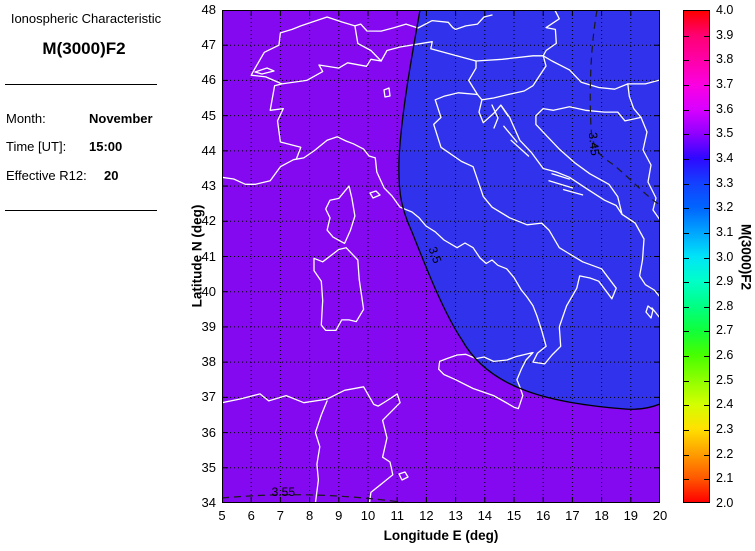 The width and height of the screenshot is (755, 551). I want to click on y-tick-label: 46, so click(208, 80).